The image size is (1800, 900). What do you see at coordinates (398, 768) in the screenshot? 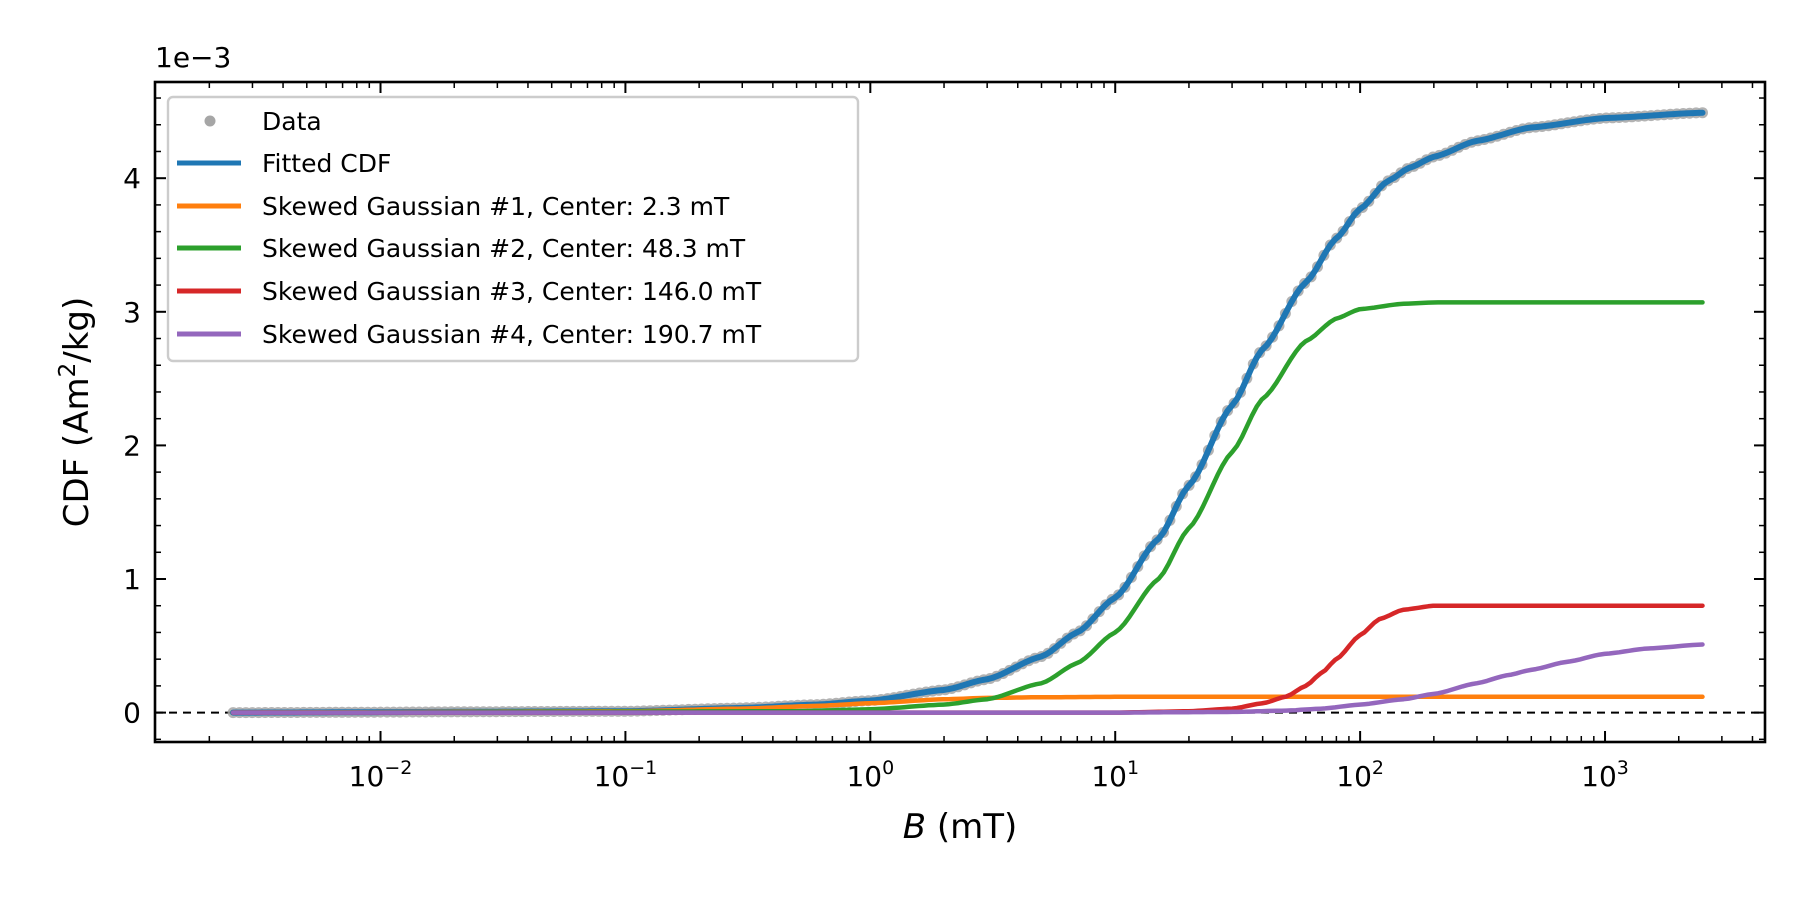
I see `x-tick-label-exponent: −2` at bounding box center [398, 768].